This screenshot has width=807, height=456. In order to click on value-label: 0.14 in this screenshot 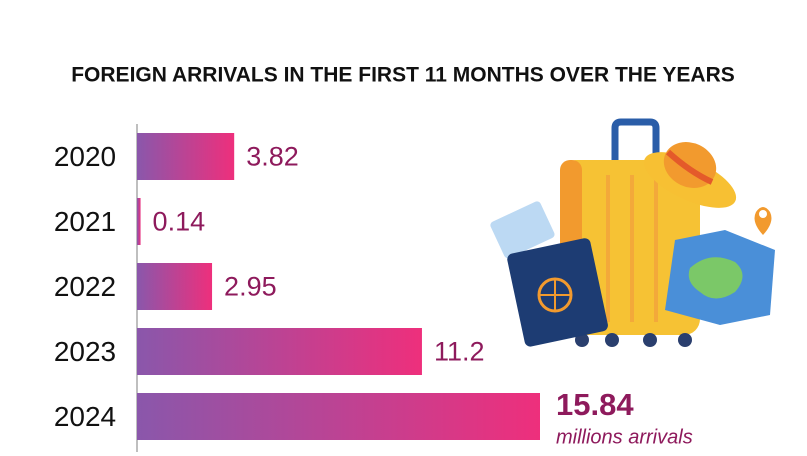, I will do `click(179, 222)`.